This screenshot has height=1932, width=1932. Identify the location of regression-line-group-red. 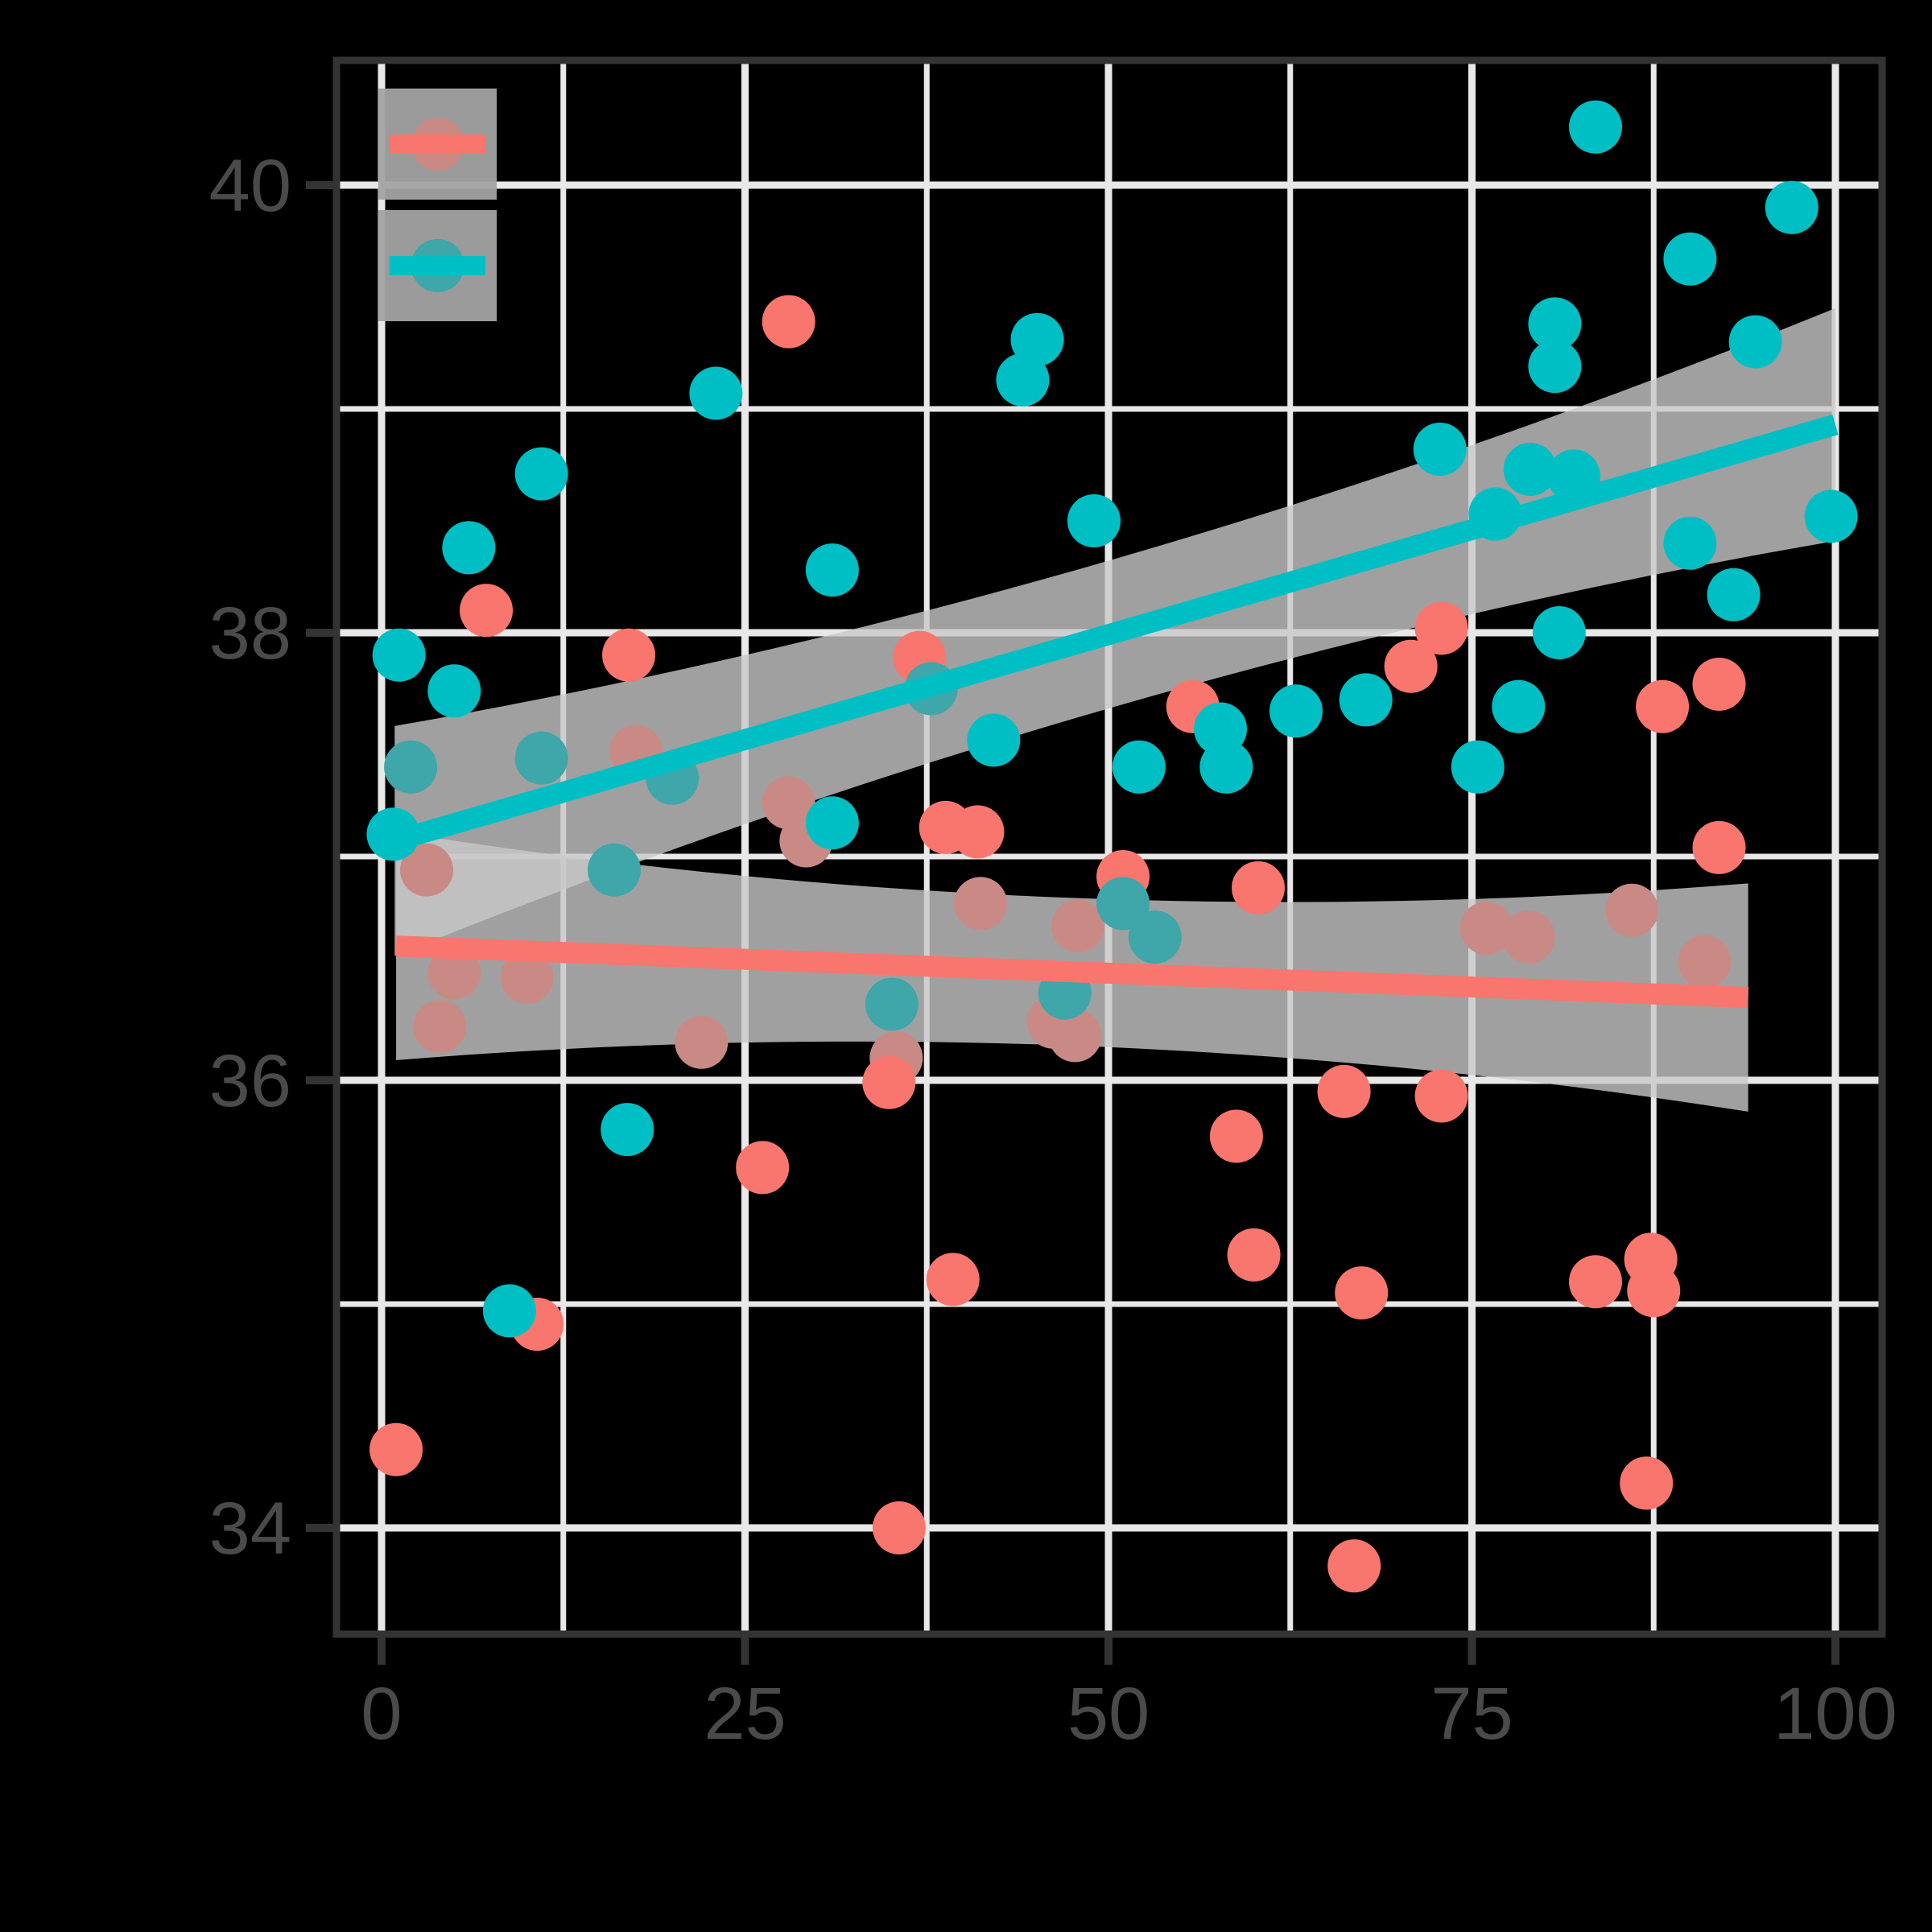
(1072, 972).